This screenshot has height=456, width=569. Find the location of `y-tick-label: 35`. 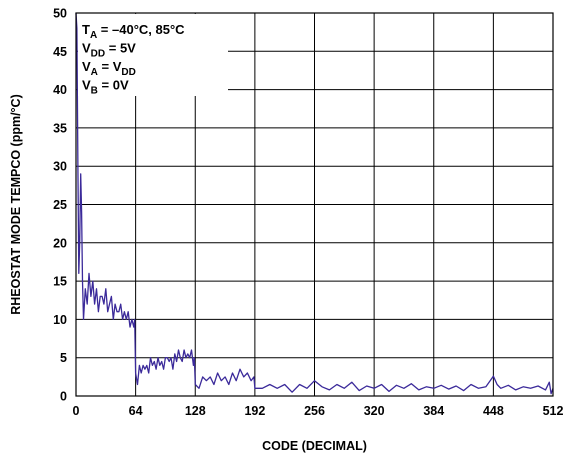

y-tick-label: 35 is located at coordinates (60, 128).